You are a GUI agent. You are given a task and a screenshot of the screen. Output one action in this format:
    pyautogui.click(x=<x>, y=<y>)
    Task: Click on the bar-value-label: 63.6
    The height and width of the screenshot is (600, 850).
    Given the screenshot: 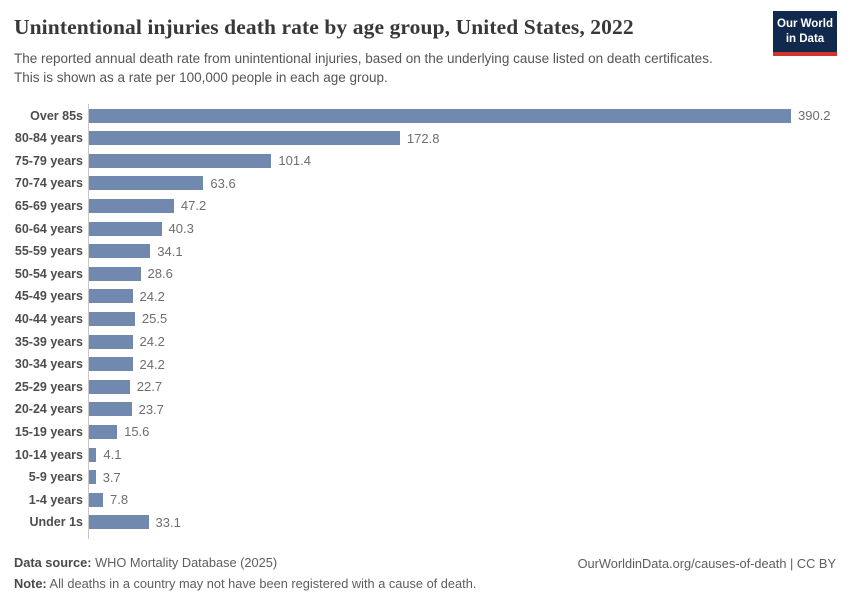 What is the action you would take?
    pyautogui.click(x=223, y=183)
    